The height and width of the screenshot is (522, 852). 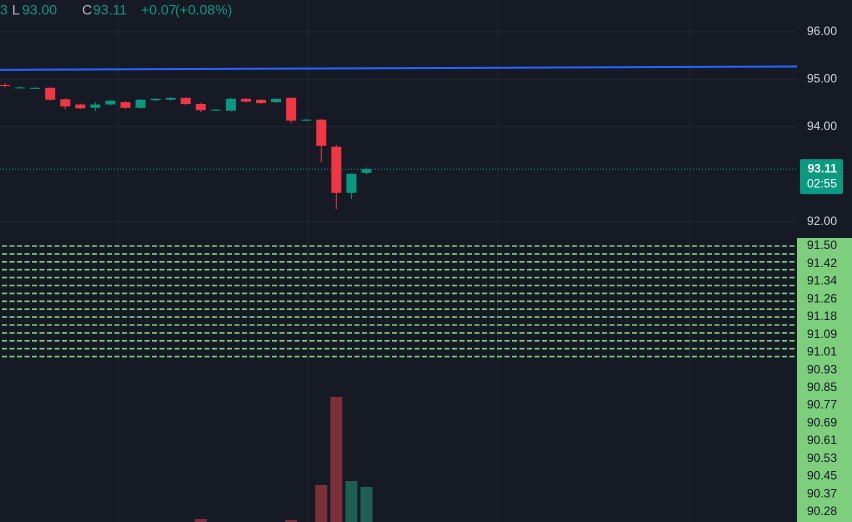 What do you see at coordinates (87, 10) in the screenshot?
I see `header-label: C` at bounding box center [87, 10].